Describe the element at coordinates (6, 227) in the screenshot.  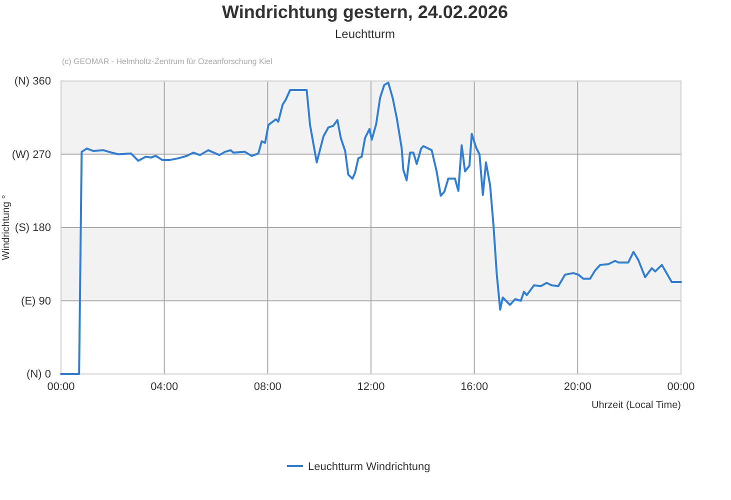
I see `y-axis-title: Windrichtung °` at that location.